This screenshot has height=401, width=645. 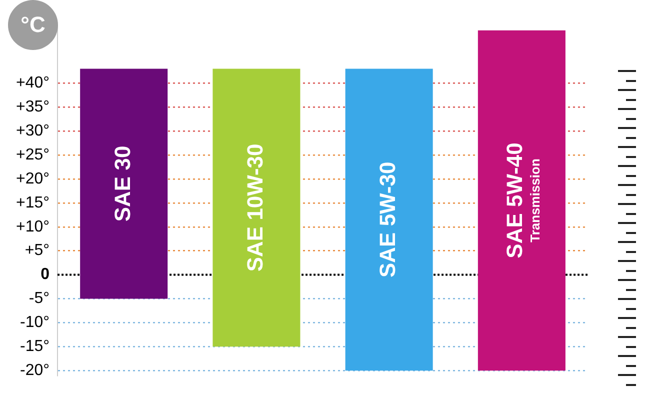 I want to click on y-tick-label: +10°, so click(x=33, y=227).